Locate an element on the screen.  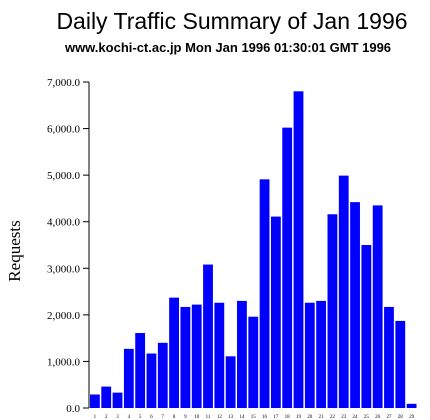
x-tick-label: 2 is located at coordinates (106, 417).